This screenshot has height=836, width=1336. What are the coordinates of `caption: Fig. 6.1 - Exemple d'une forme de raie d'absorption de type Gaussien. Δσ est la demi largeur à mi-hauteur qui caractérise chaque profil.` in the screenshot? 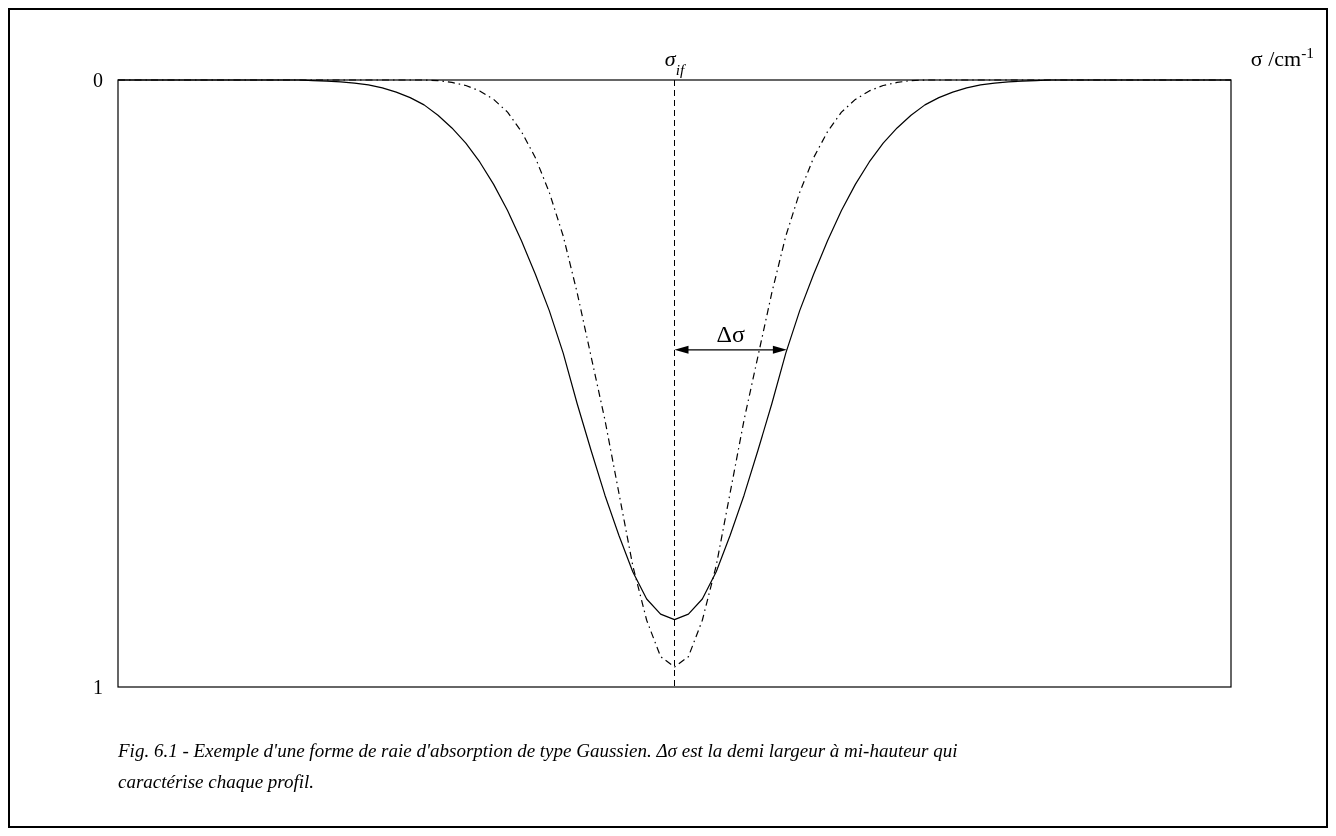 It's located at (537, 766).